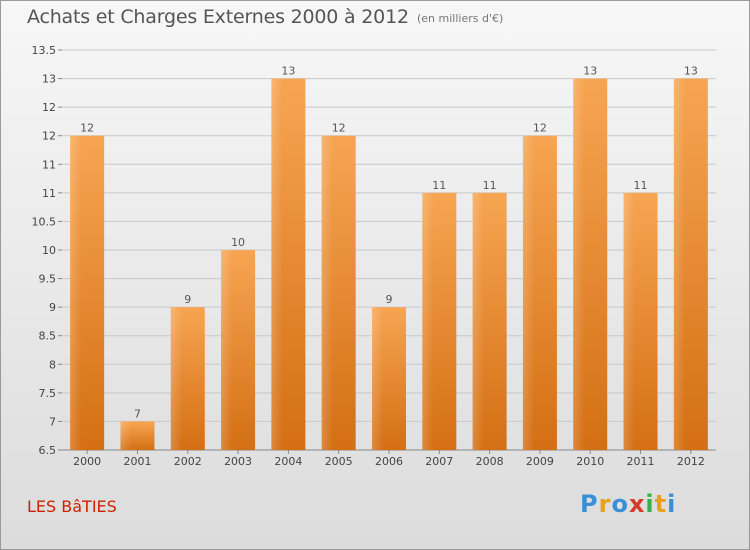  What do you see at coordinates (238, 461) in the screenshot?
I see `x-tick-label: 2003` at bounding box center [238, 461].